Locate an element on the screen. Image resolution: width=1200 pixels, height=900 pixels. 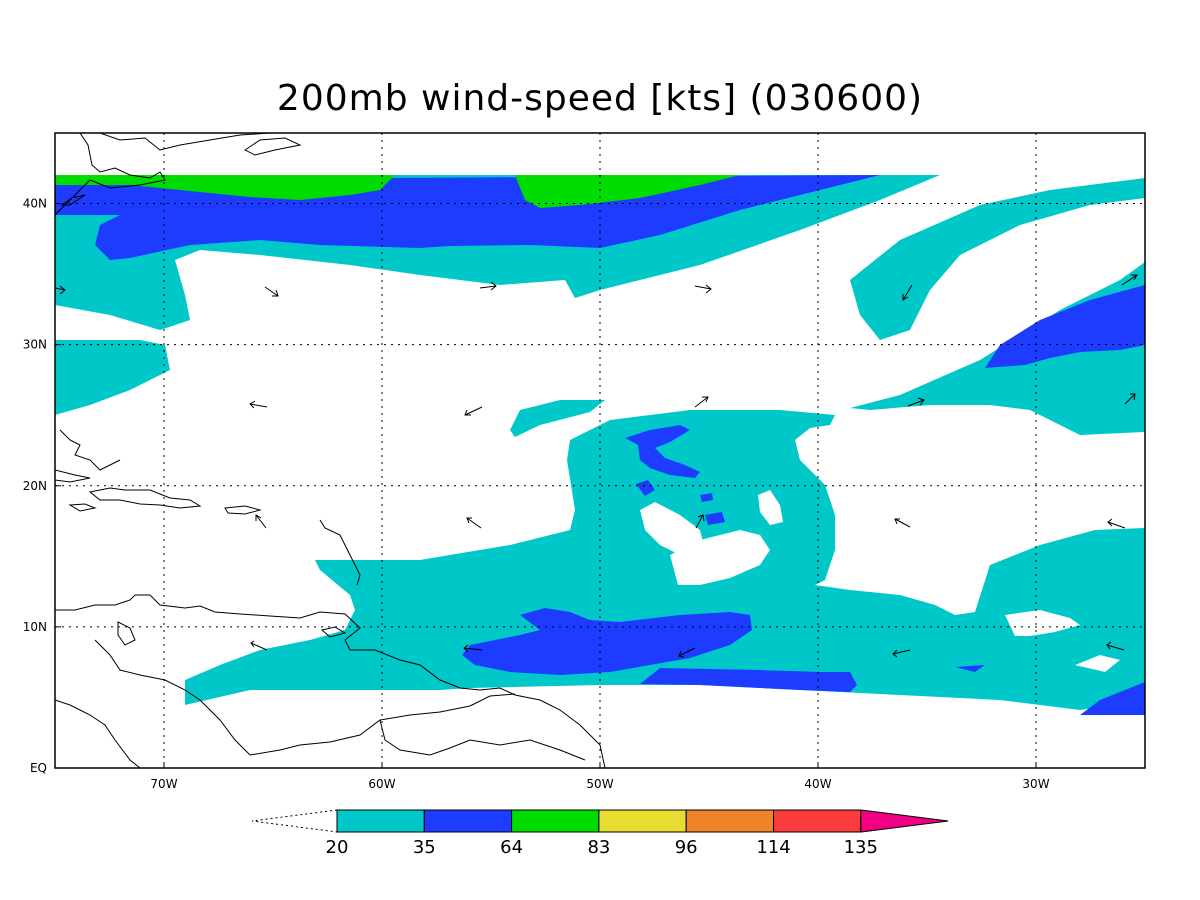
coast-venezuela-interior is located at coordinates (305, 697).